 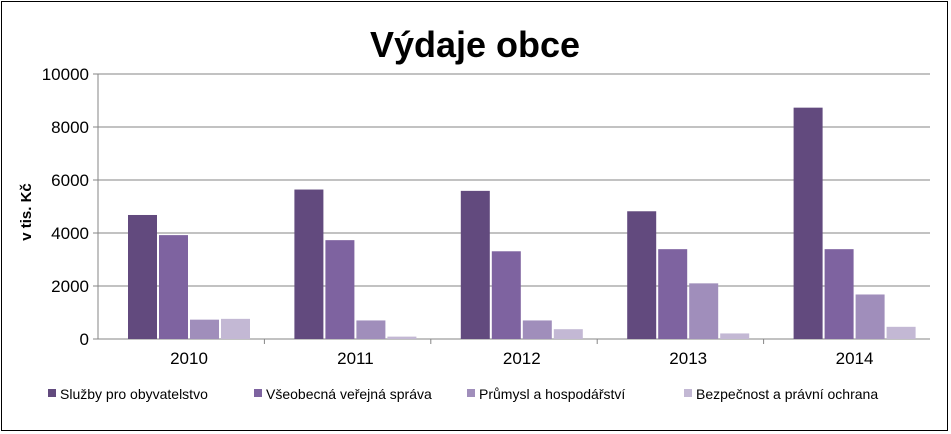 What do you see at coordinates (787, 394) in the screenshot?
I see `legend-label: Bezpečnost a právní ochrana` at bounding box center [787, 394].